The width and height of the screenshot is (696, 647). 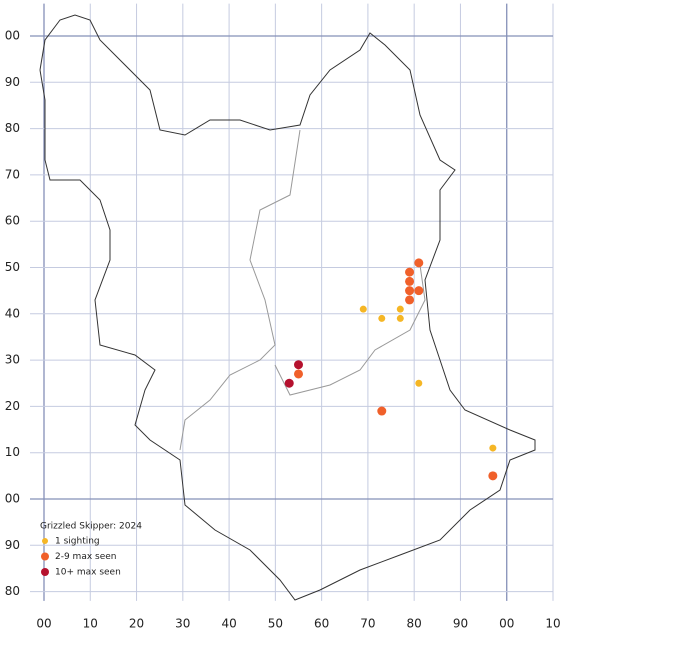 What do you see at coordinates (228, 624) in the screenshot?
I see `x-tick-label: 40` at bounding box center [228, 624].